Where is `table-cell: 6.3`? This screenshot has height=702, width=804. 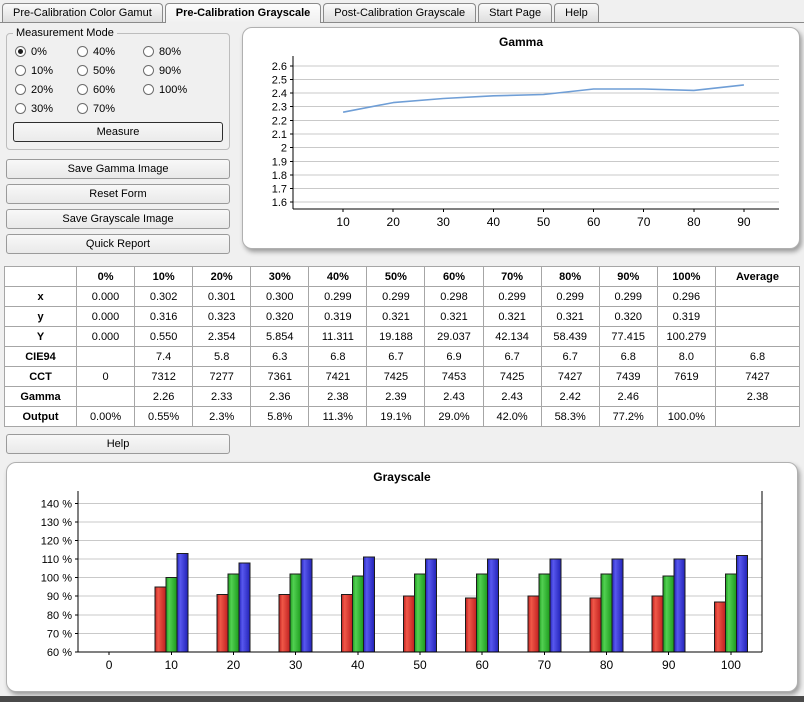 table-cell: 6.3 is located at coordinates (280, 356).